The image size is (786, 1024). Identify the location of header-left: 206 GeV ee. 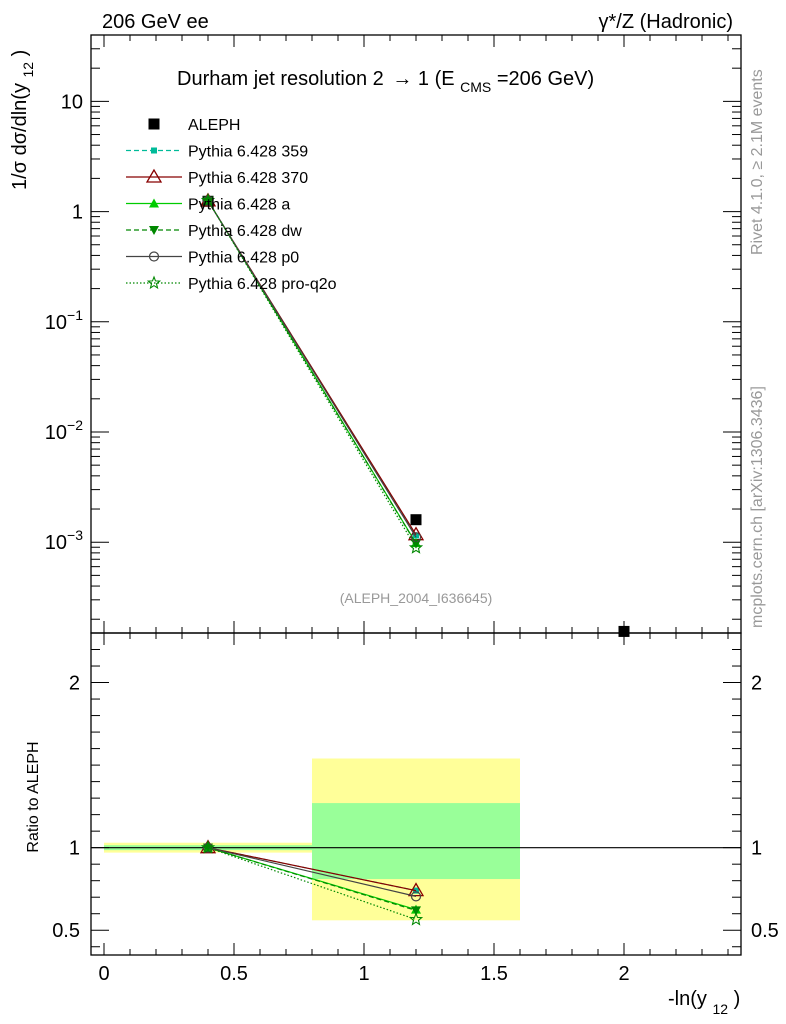
(155, 22).